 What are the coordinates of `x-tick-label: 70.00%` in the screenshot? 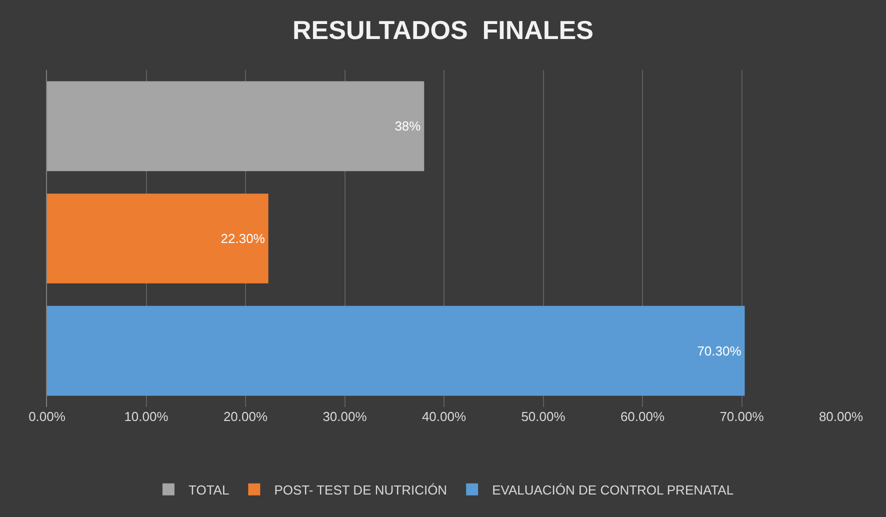 It's located at (742, 416).